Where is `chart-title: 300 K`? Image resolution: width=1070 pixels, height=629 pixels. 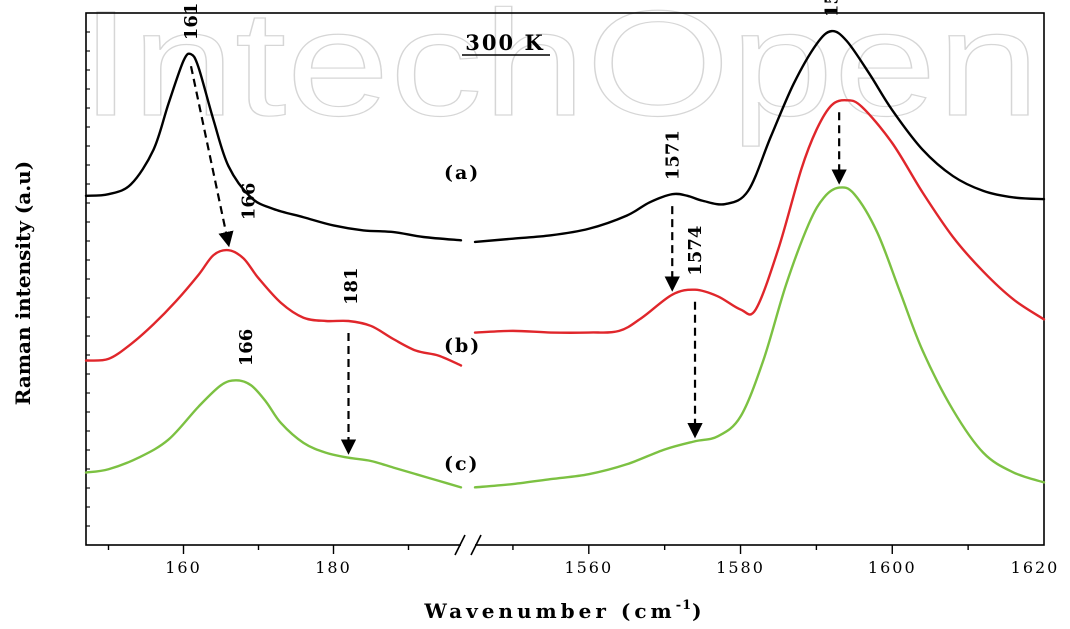 chart-title: 300 K is located at coordinates (504, 42).